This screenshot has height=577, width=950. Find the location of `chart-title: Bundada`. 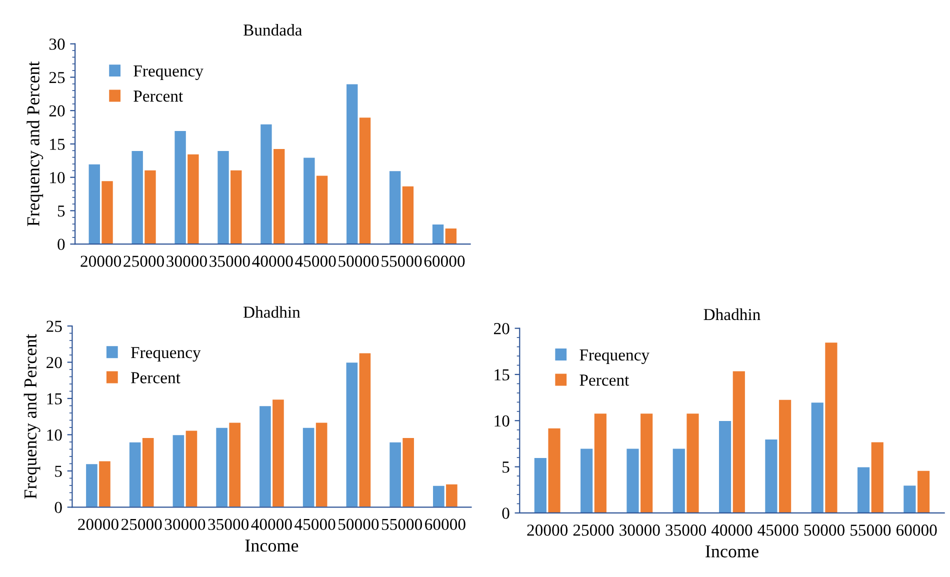

chart-title: Bundada is located at coordinates (273, 30).